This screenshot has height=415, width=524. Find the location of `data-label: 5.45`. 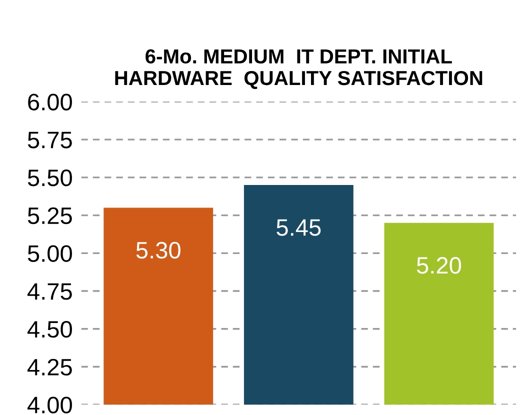

data-label: 5.45 is located at coordinates (298, 227).